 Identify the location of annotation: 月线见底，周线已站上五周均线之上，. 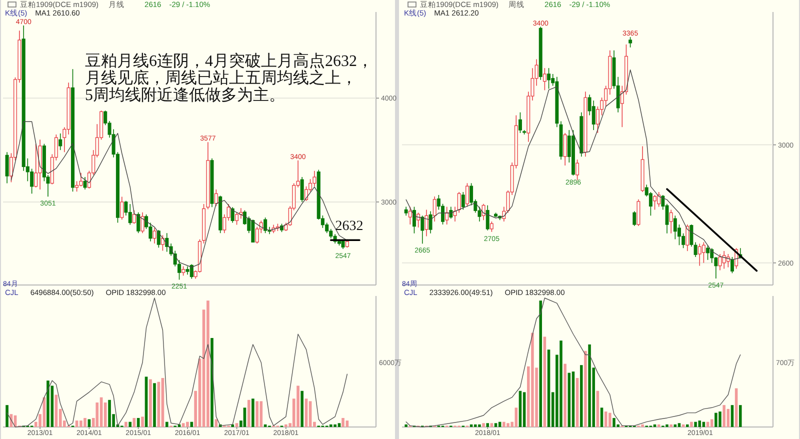
(221, 78).